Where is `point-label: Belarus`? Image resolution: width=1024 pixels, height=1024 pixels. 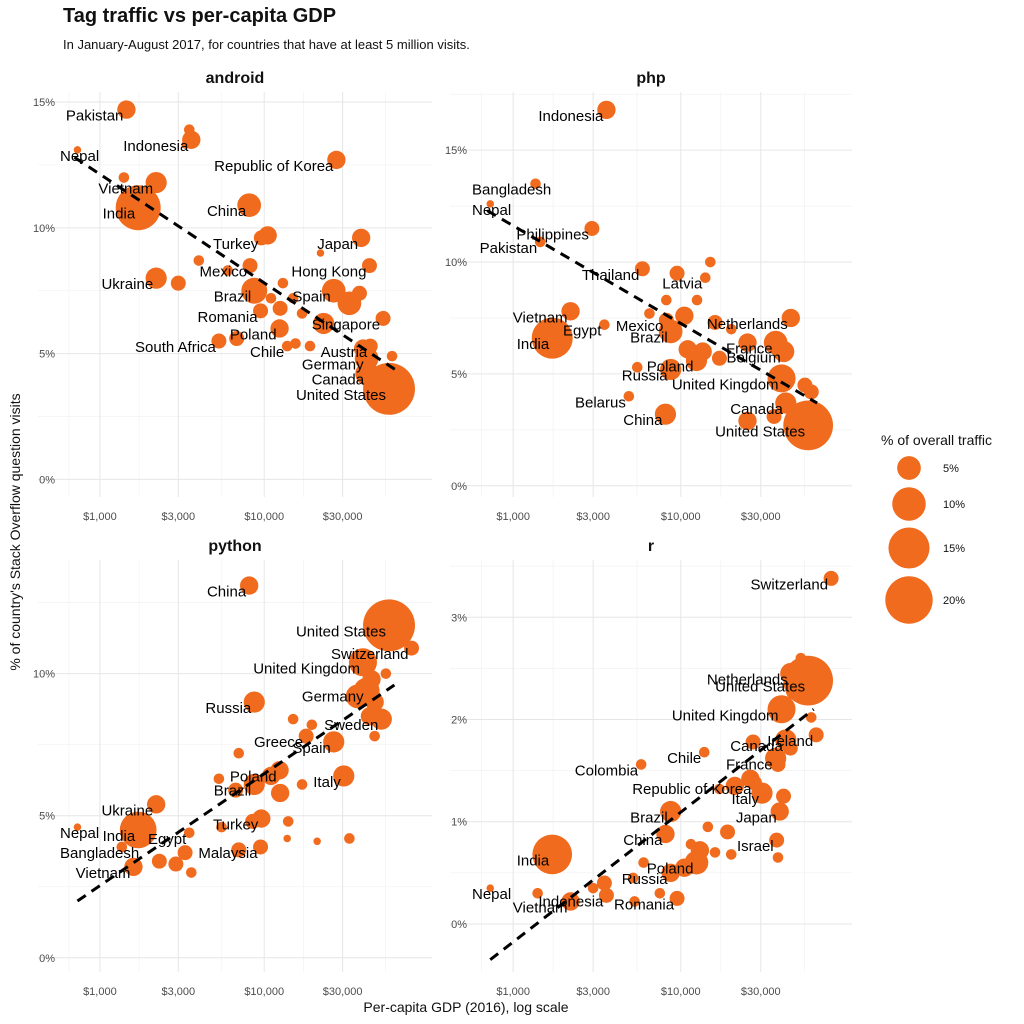 point-label: Belarus is located at coordinates (600, 402).